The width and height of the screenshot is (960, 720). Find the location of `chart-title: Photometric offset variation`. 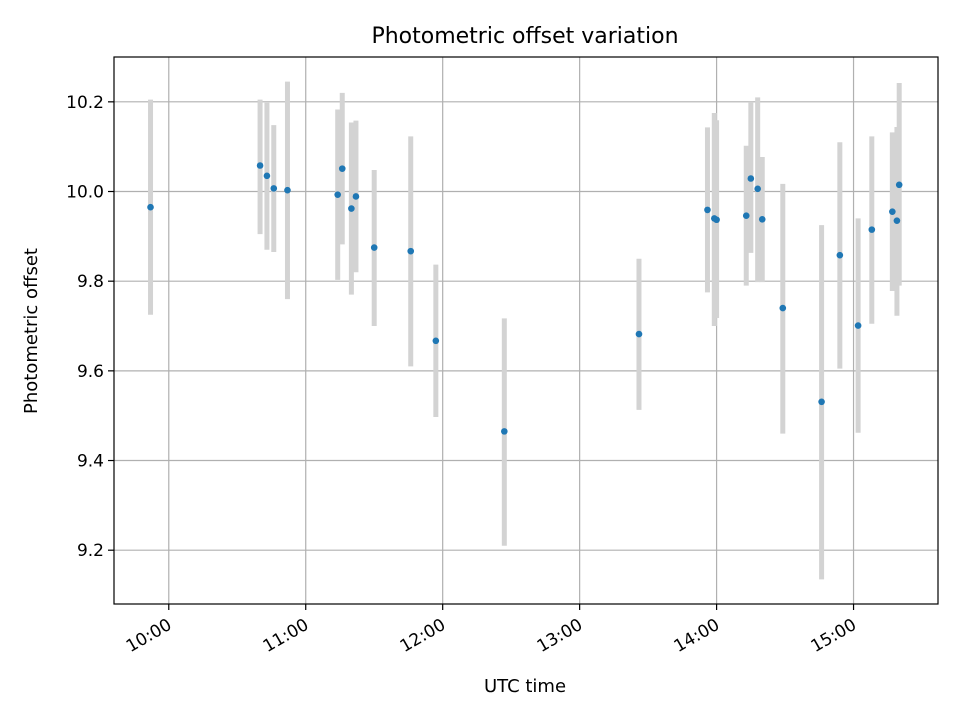

chart-title: Photometric offset variation is located at coordinates (524, 36).